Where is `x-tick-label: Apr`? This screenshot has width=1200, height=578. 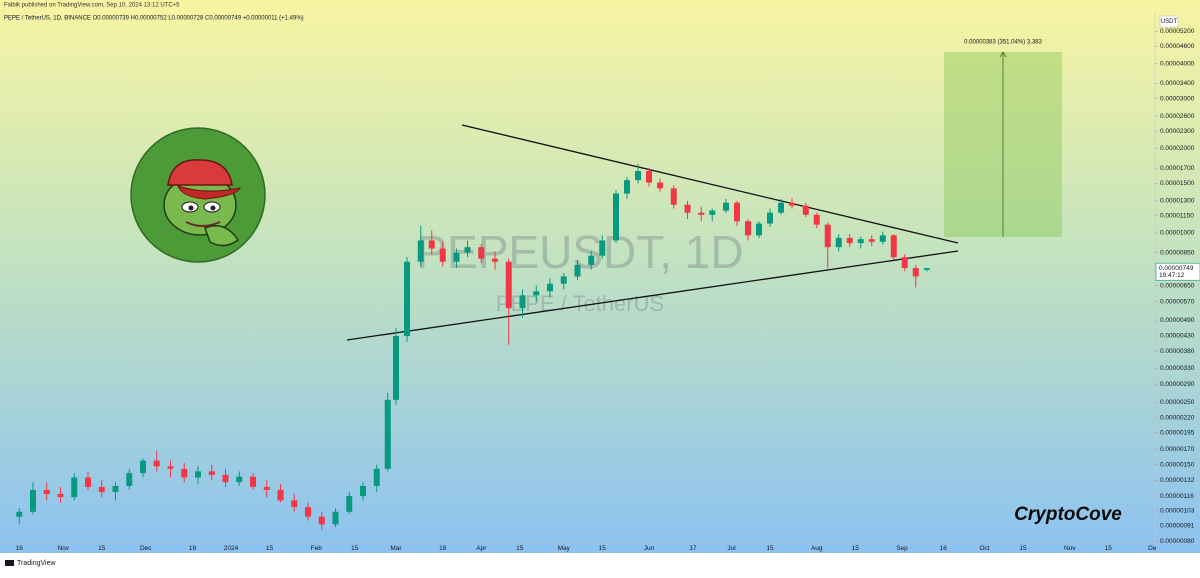
x-tick-label: Apr is located at coordinates (481, 548).